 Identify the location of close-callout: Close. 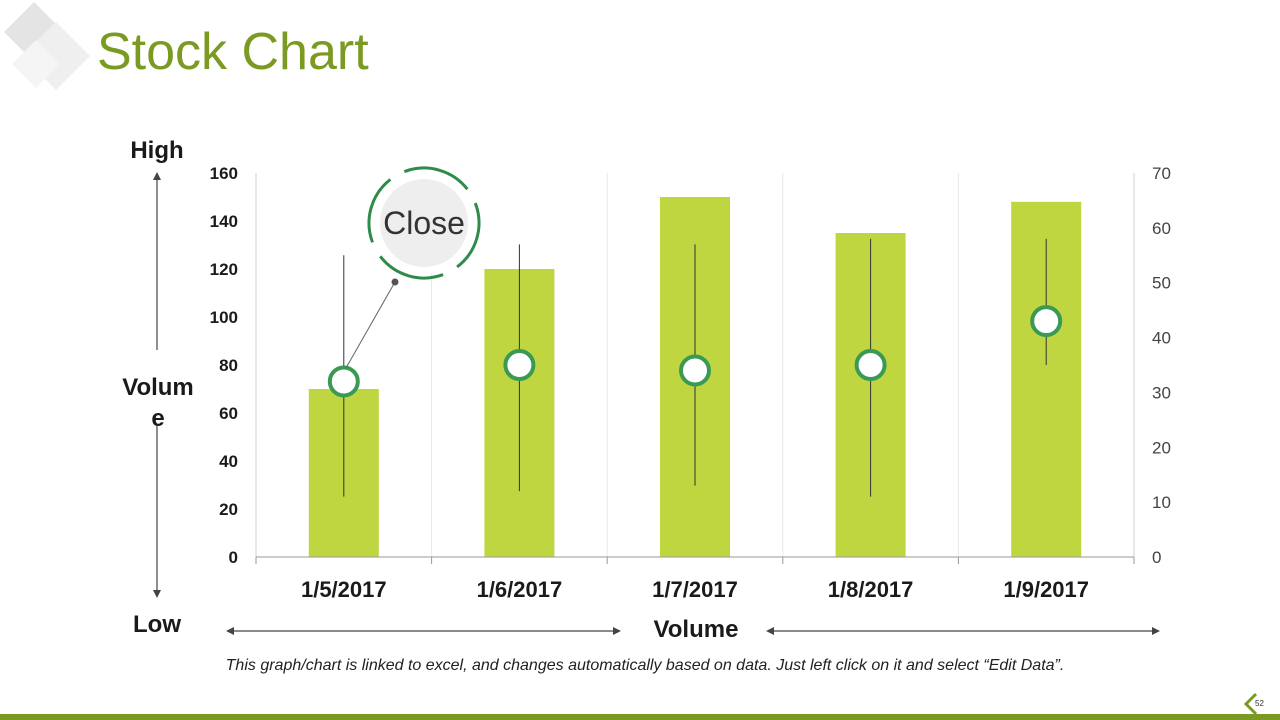
(413, 267).